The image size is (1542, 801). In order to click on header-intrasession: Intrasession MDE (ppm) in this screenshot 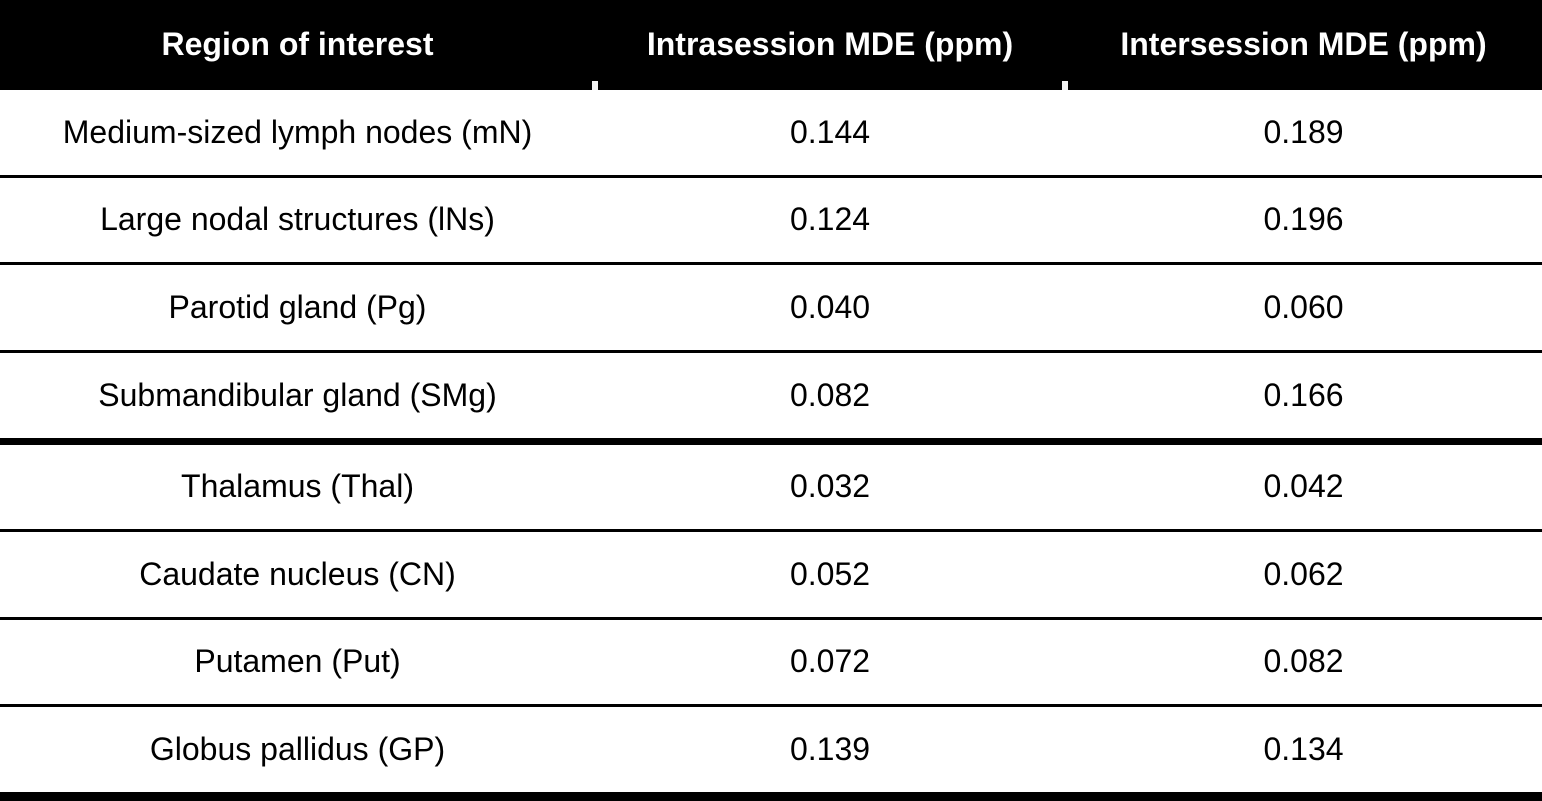, I will do `click(830, 44)`.